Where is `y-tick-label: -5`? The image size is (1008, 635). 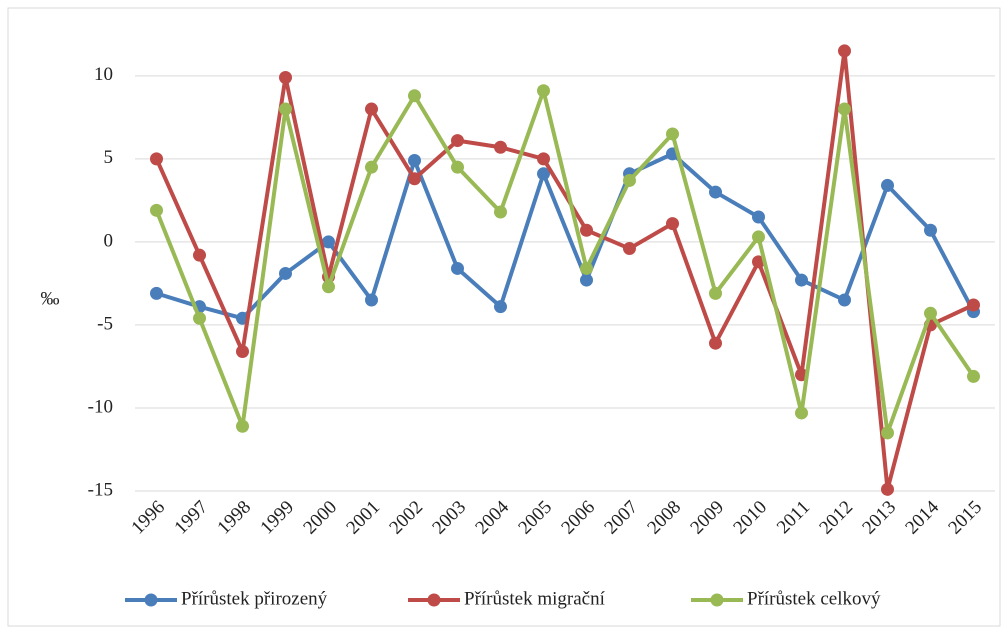 y-tick-label: -5 is located at coordinates (105, 323).